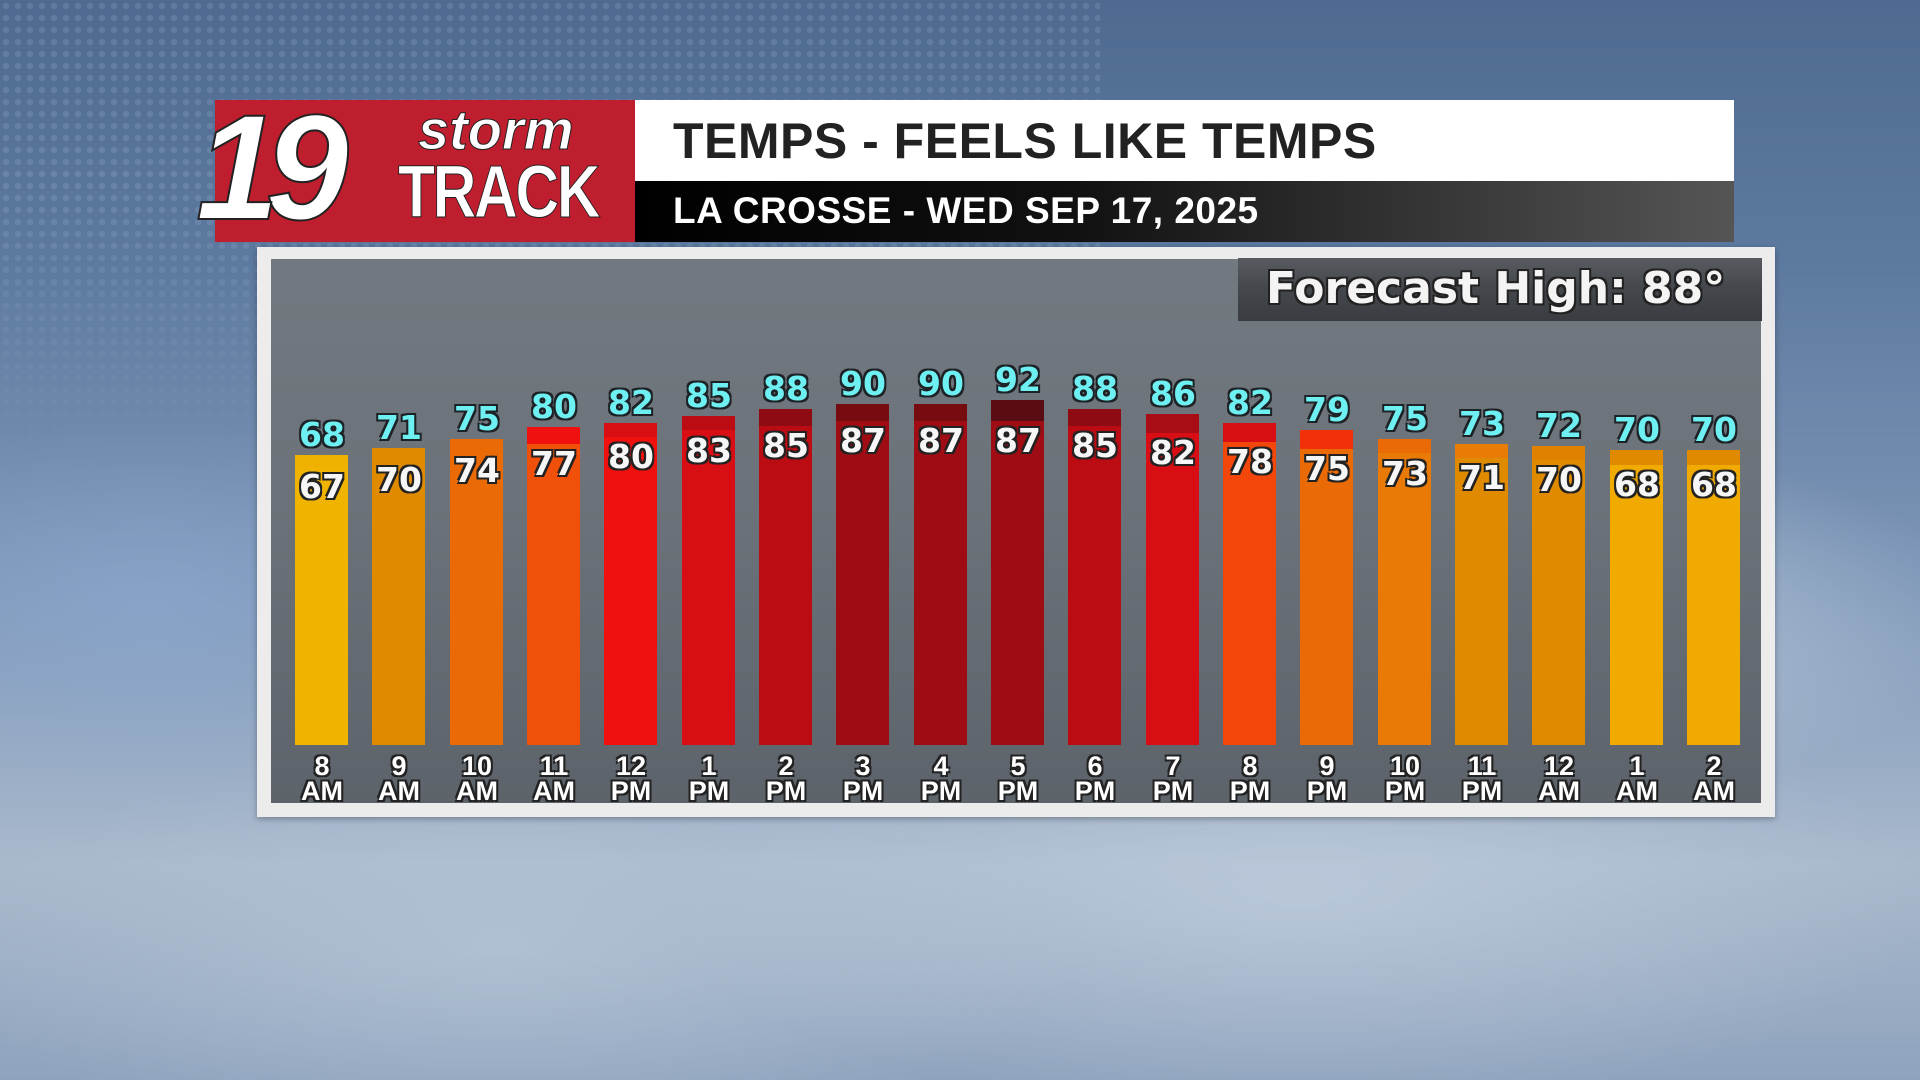  I want to click on hour-number: 3, so click(863, 766).